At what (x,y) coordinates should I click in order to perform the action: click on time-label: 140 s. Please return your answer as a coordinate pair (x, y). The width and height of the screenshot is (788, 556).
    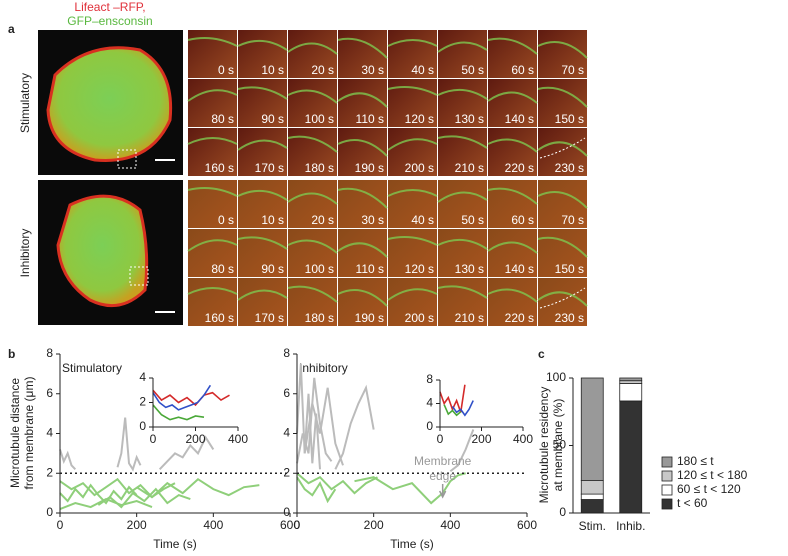
    Looking at the image, I should click on (519, 269).